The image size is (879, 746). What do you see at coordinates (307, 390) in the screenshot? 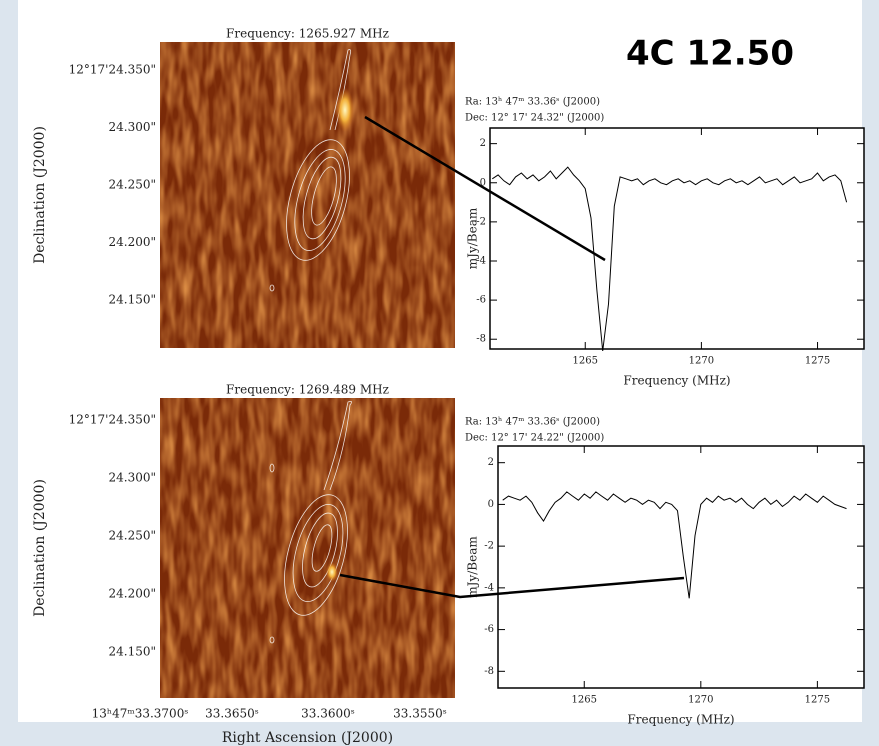
I see `image-title: Frequency: 1269.489 MHz` at bounding box center [307, 390].